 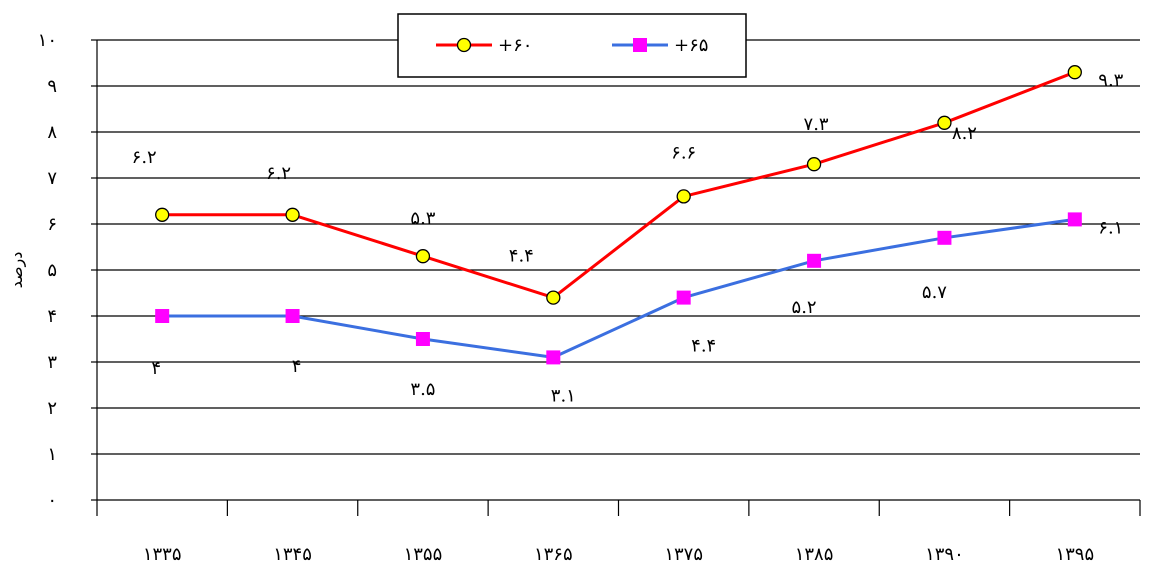 I want to click on x-tick-label: ۱۳۳۵, so click(x=162, y=554).